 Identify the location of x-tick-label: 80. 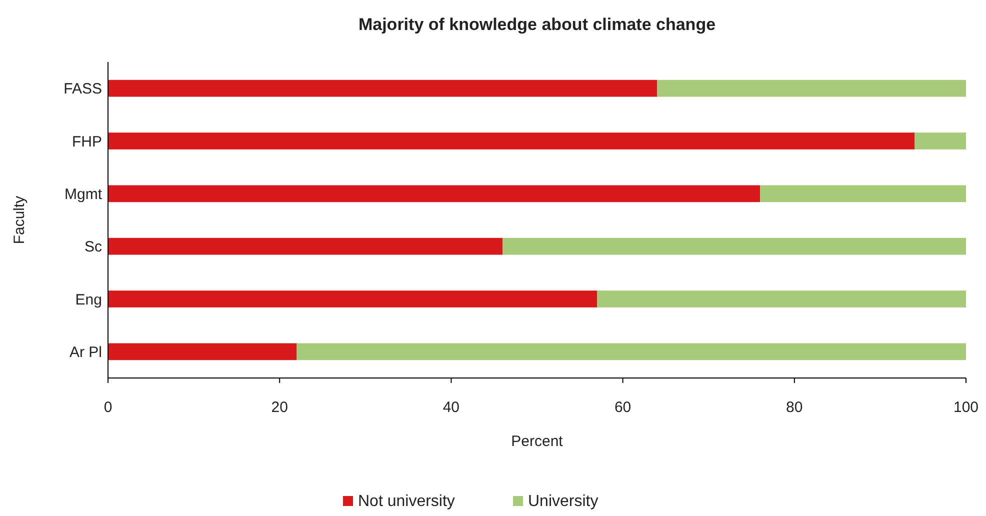
(794, 407).